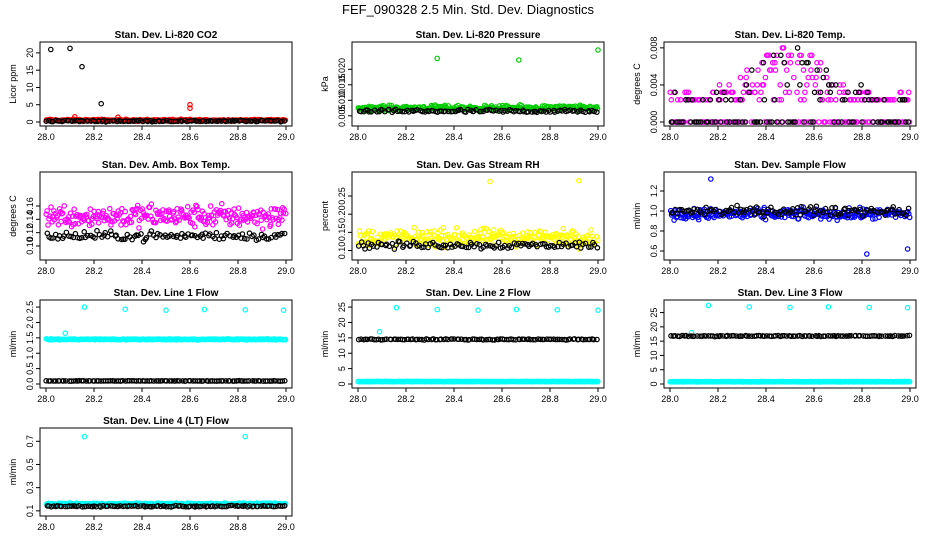 The height and width of the screenshot is (540, 936). I want to click on y-tick-label: 0.015, so click(342, 85).